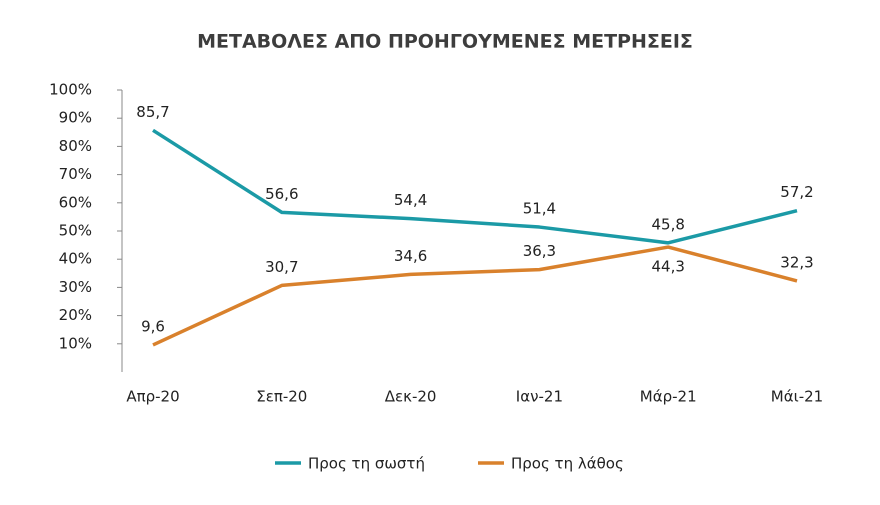 The height and width of the screenshot is (505, 880). I want to click on data-label: 32,3, so click(796, 262).